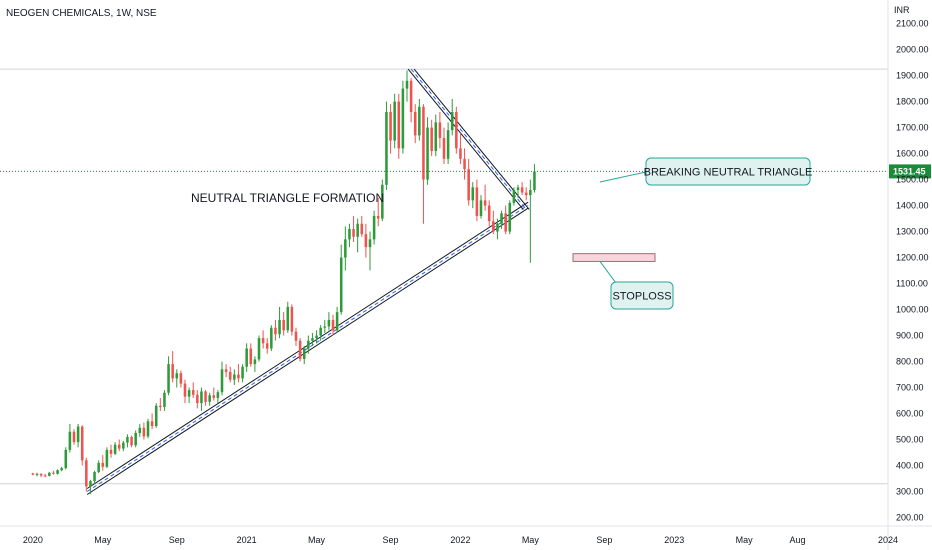  What do you see at coordinates (912, 232) in the screenshot?
I see `price-tick-label: 1300.00` at bounding box center [912, 232].